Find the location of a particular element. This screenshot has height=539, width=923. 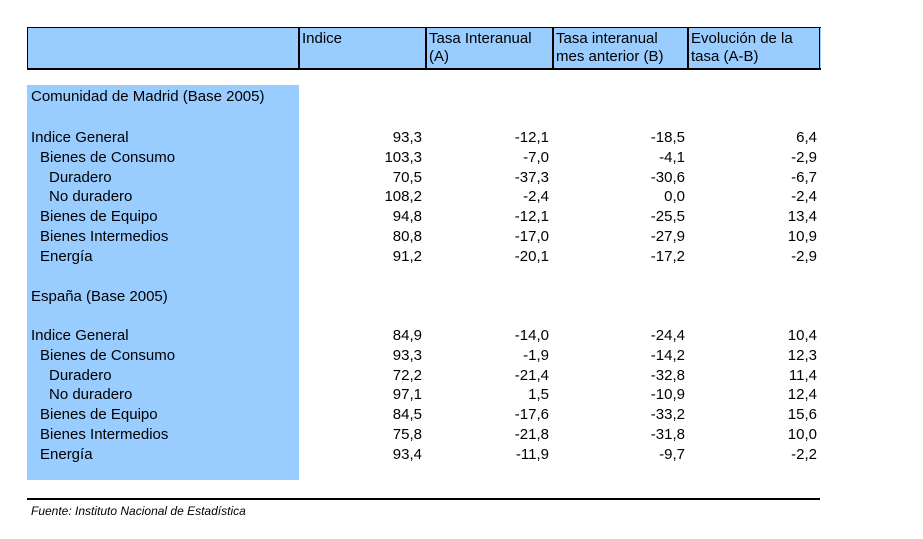

header-cell-tasa-mes-anterior: Tasa interanual mes anterior (B) is located at coordinates (620, 48).